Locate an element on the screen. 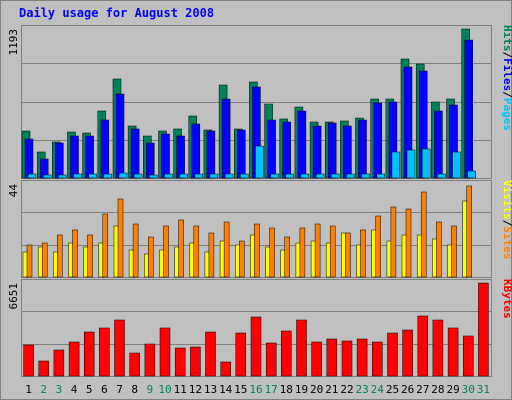  y-max-label: 6651 is located at coordinates (13, 296).